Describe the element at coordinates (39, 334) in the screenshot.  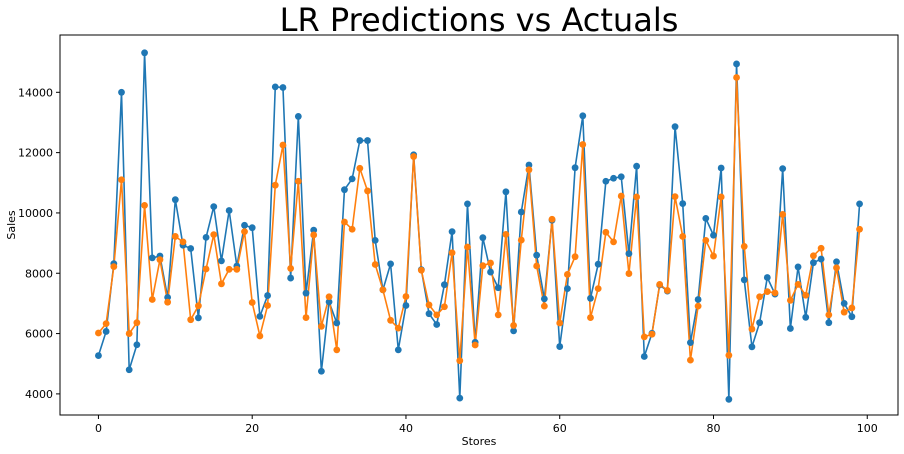
I see `y-tick-label: 6000` at that location.